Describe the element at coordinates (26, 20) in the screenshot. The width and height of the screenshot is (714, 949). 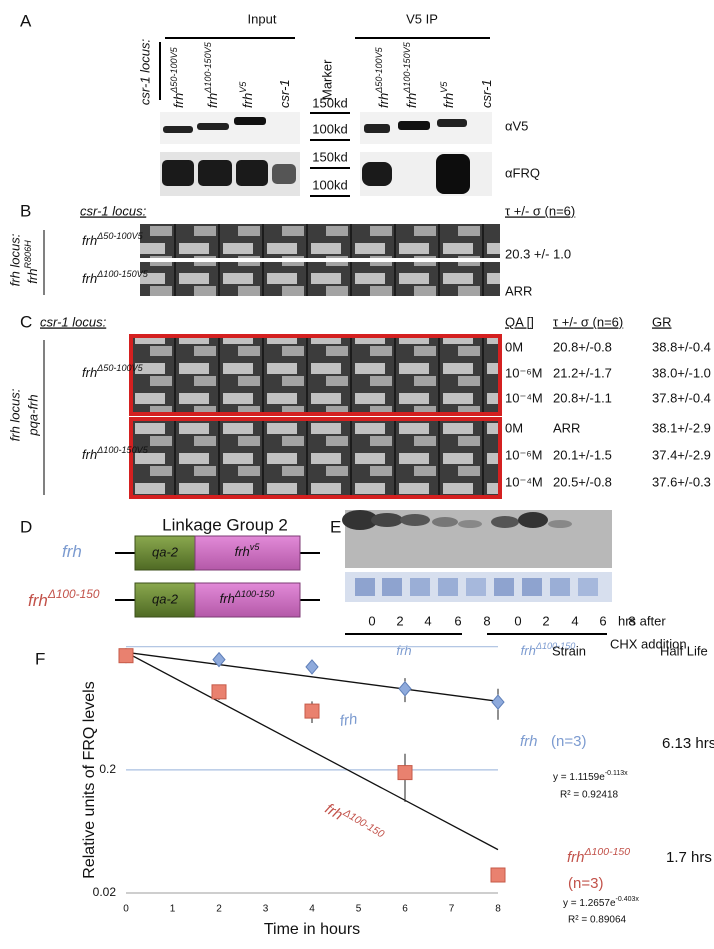
I see `panel-letter: A` at that location.